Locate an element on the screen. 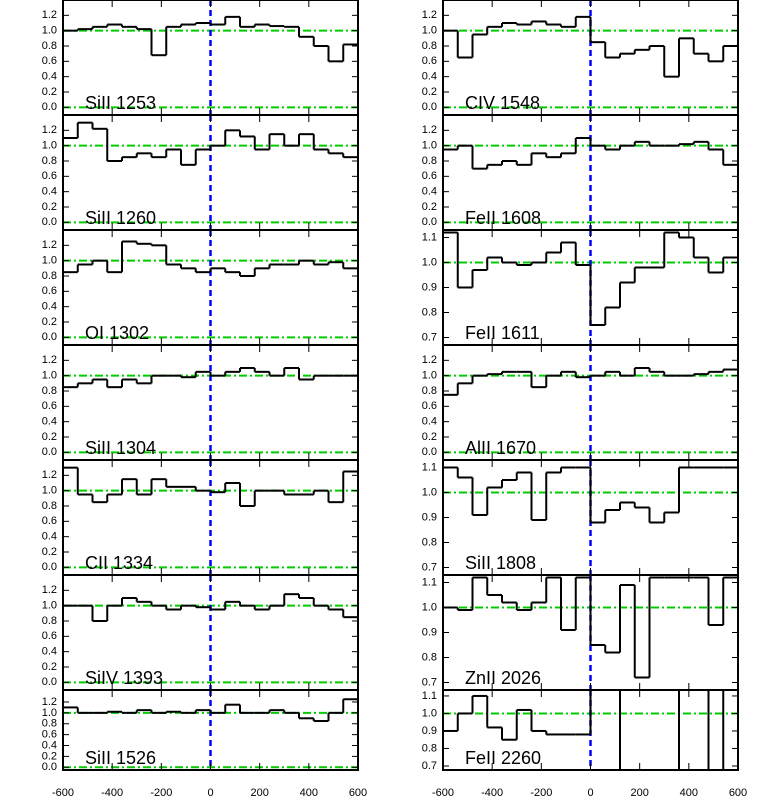 Image resolution: width=761 pixels, height=807 pixels. panel-label: FeII 2260 is located at coordinates (503, 758).